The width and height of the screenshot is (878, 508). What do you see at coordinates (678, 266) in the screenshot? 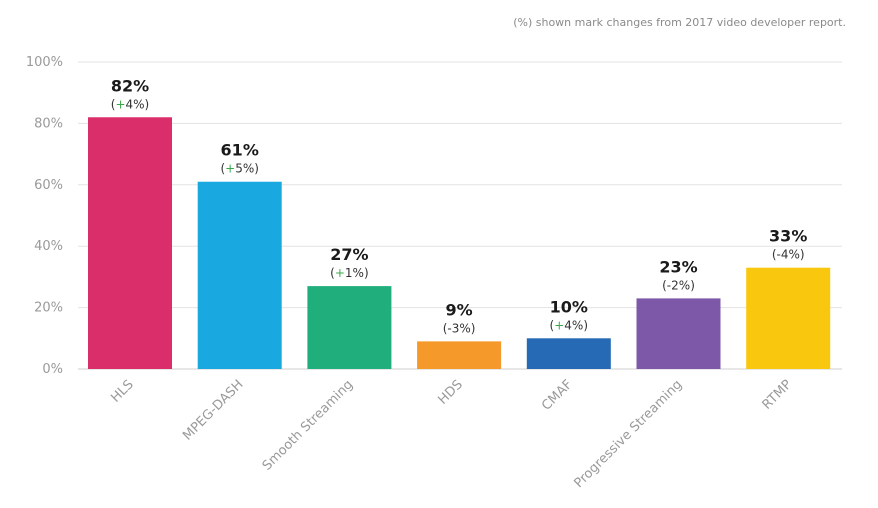
I see `bar-value-label: 23%` at bounding box center [678, 266].